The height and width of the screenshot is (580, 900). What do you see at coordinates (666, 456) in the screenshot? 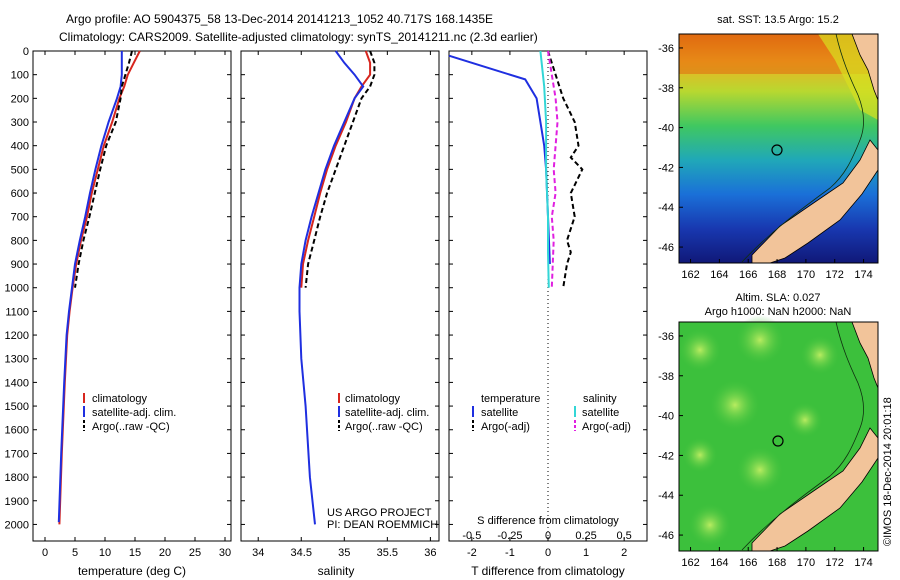
I see `lat-tick-label: -42` at bounding box center [666, 456].